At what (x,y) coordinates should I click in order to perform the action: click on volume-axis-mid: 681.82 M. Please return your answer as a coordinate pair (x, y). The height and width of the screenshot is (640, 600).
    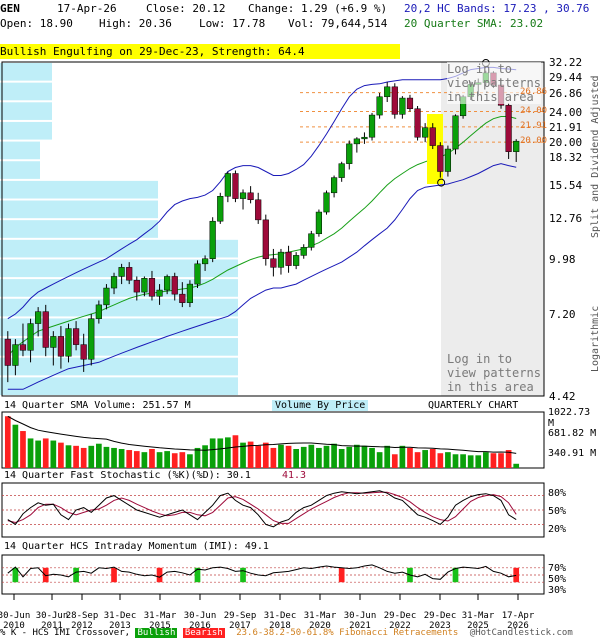
    Looking at the image, I should click on (572, 433).